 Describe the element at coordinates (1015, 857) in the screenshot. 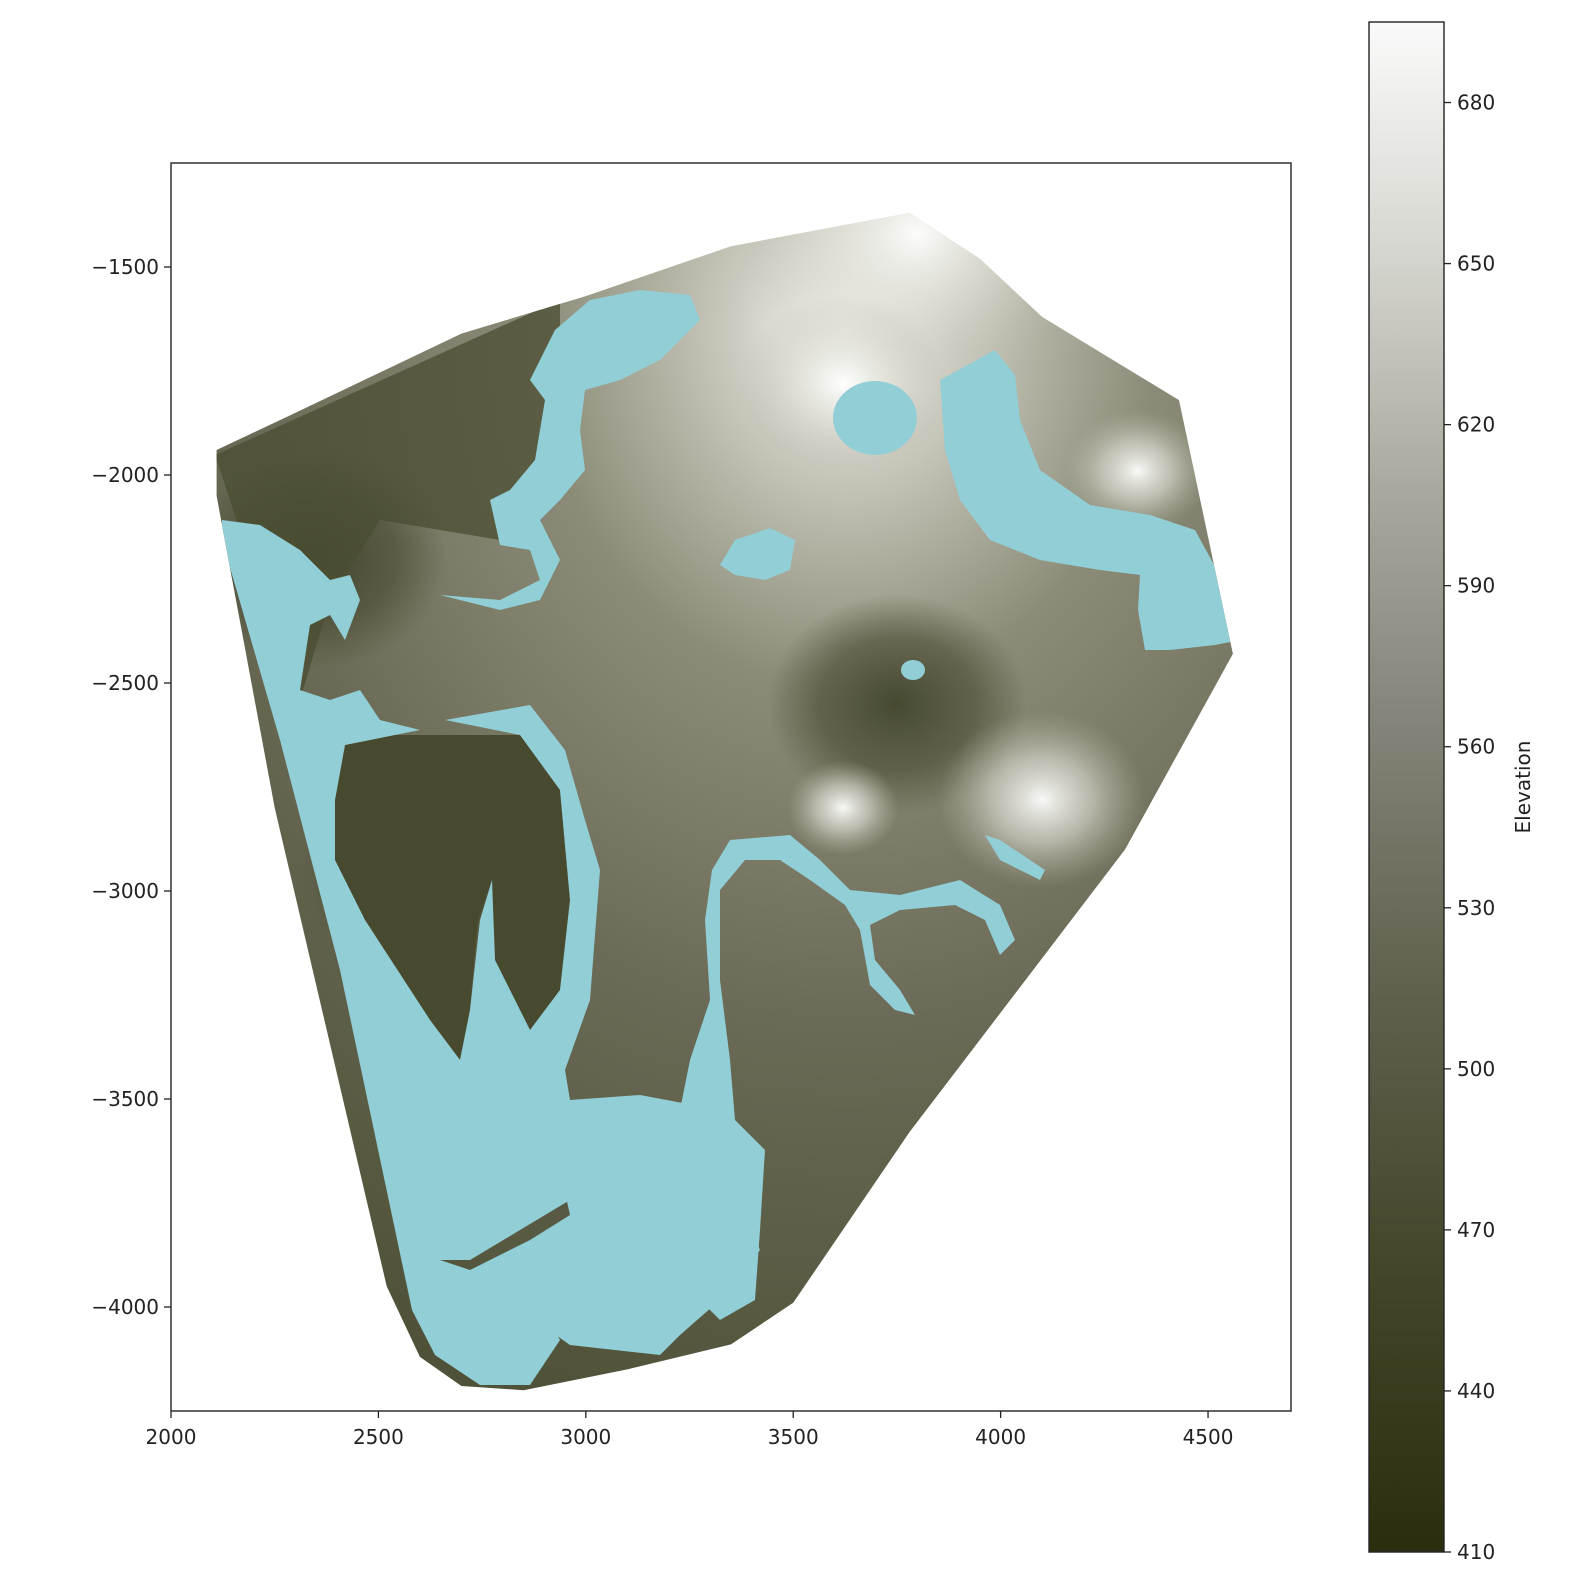

I see `east-channel` at that location.